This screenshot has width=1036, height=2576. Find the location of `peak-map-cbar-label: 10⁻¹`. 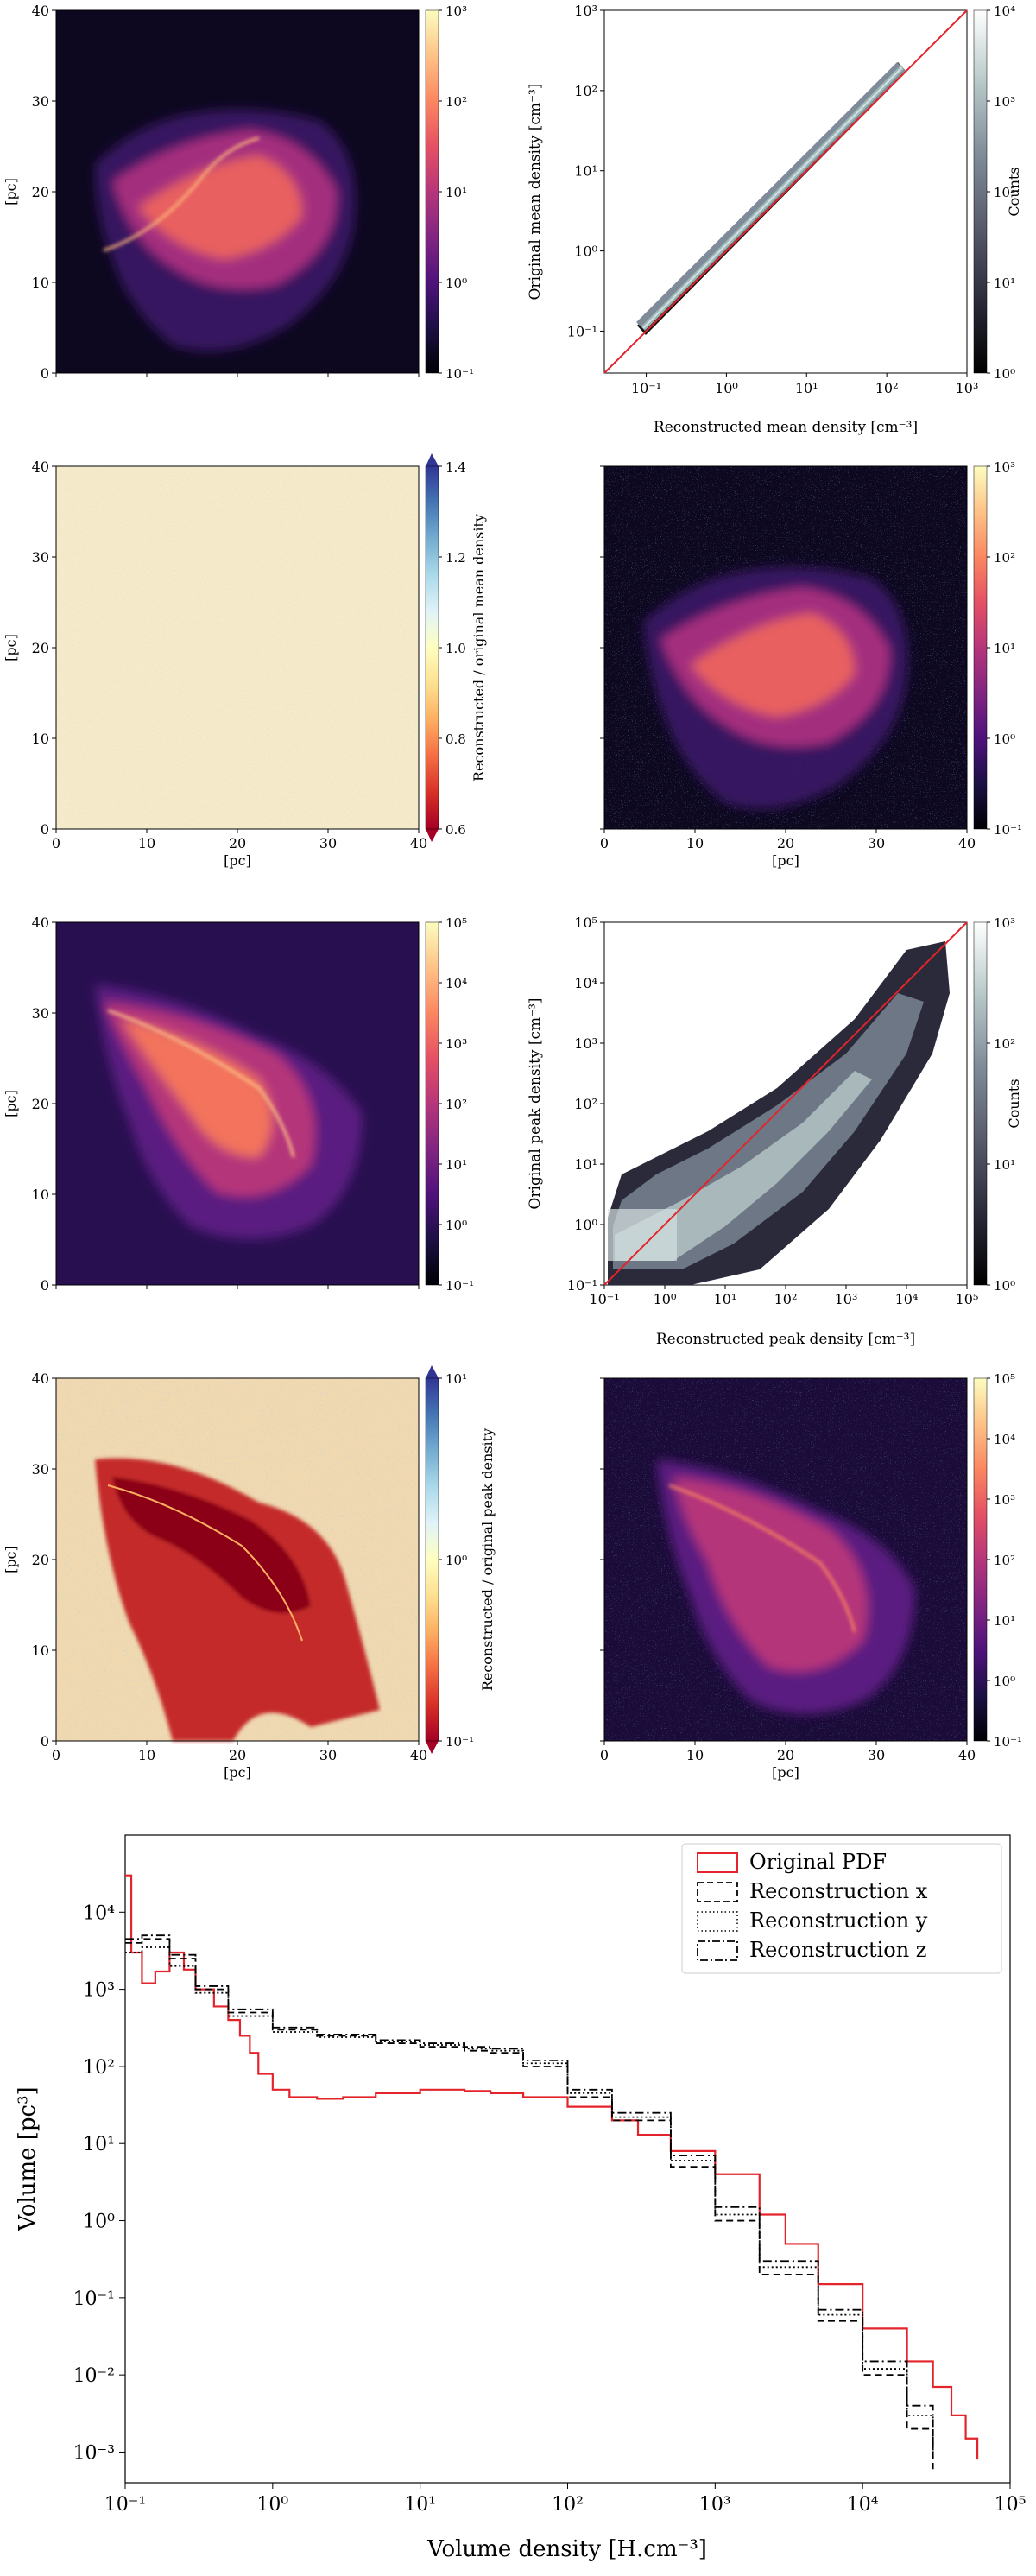

peak-map-cbar-label: 10⁻¹ is located at coordinates (459, 1286).